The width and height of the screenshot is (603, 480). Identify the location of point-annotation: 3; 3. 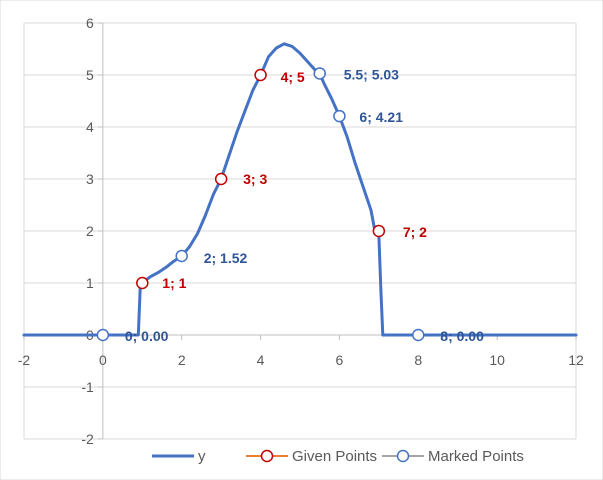
(255, 179).